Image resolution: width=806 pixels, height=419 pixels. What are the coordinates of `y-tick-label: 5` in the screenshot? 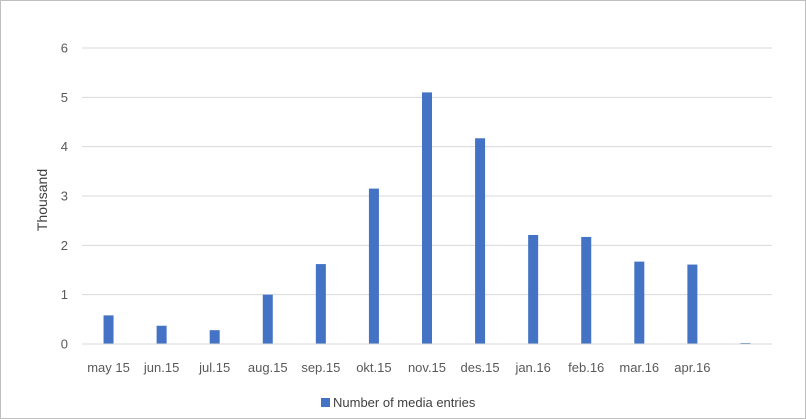 It's located at (64, 97).